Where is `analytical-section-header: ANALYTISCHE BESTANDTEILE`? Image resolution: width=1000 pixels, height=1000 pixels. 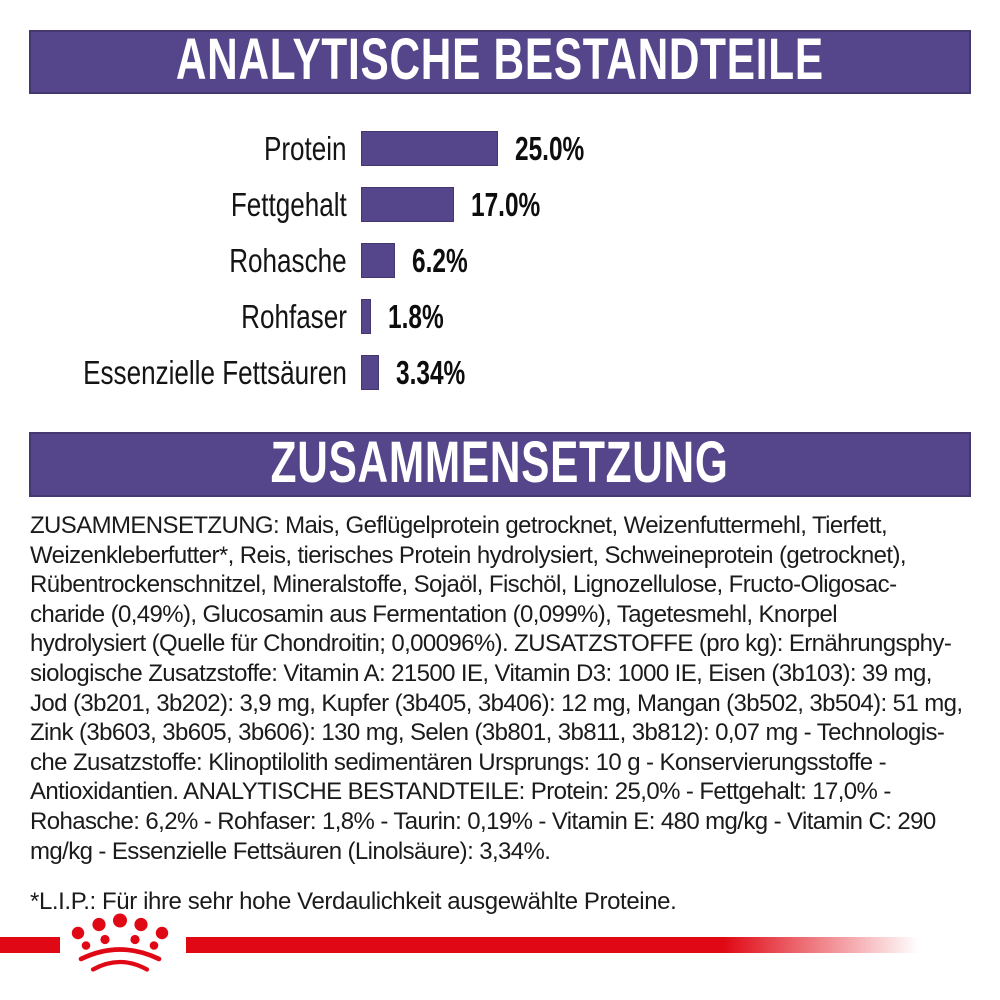
analytical-section-header: ANALYTISCHE BESTANDTEILE is located at coordinates (500, 62).